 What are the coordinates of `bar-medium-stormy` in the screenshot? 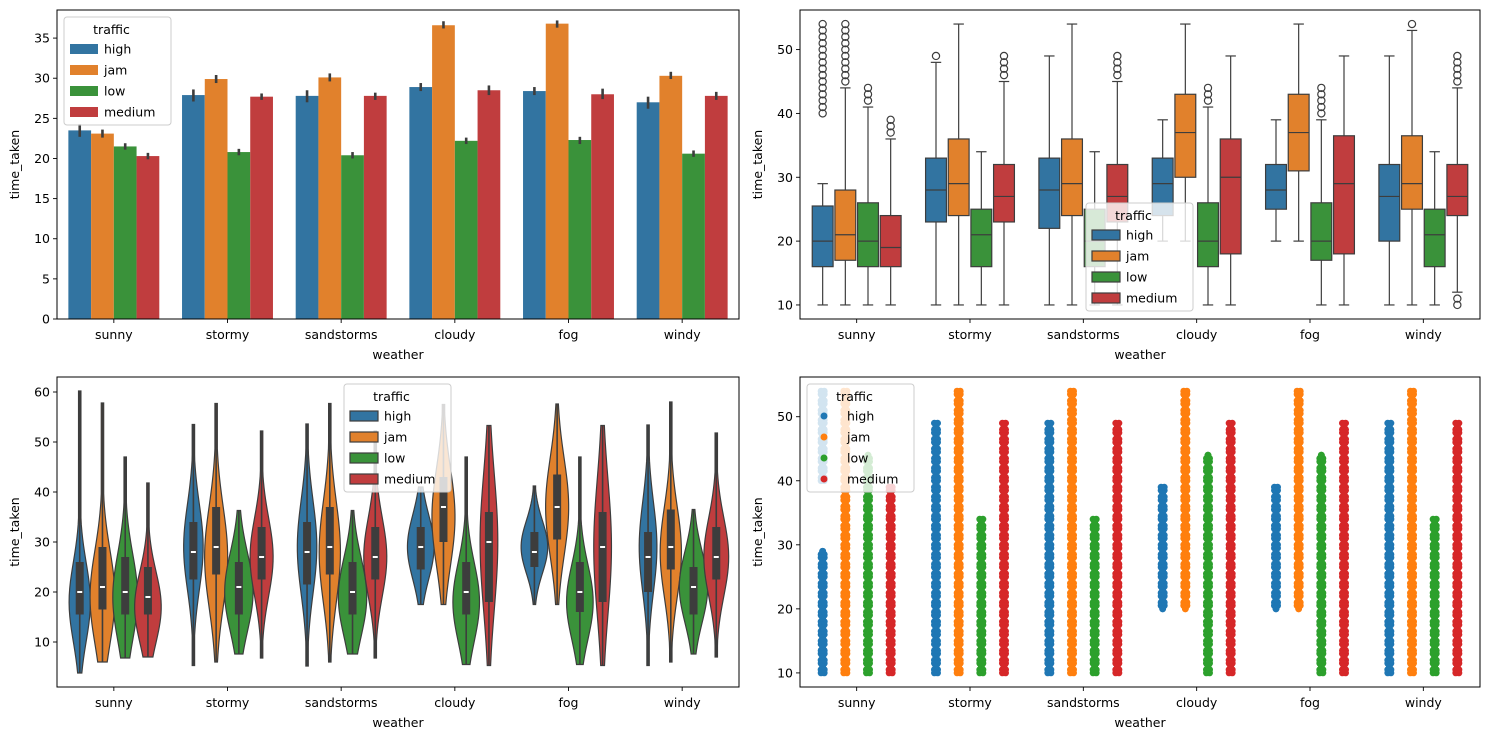 It's located at (261, 208).